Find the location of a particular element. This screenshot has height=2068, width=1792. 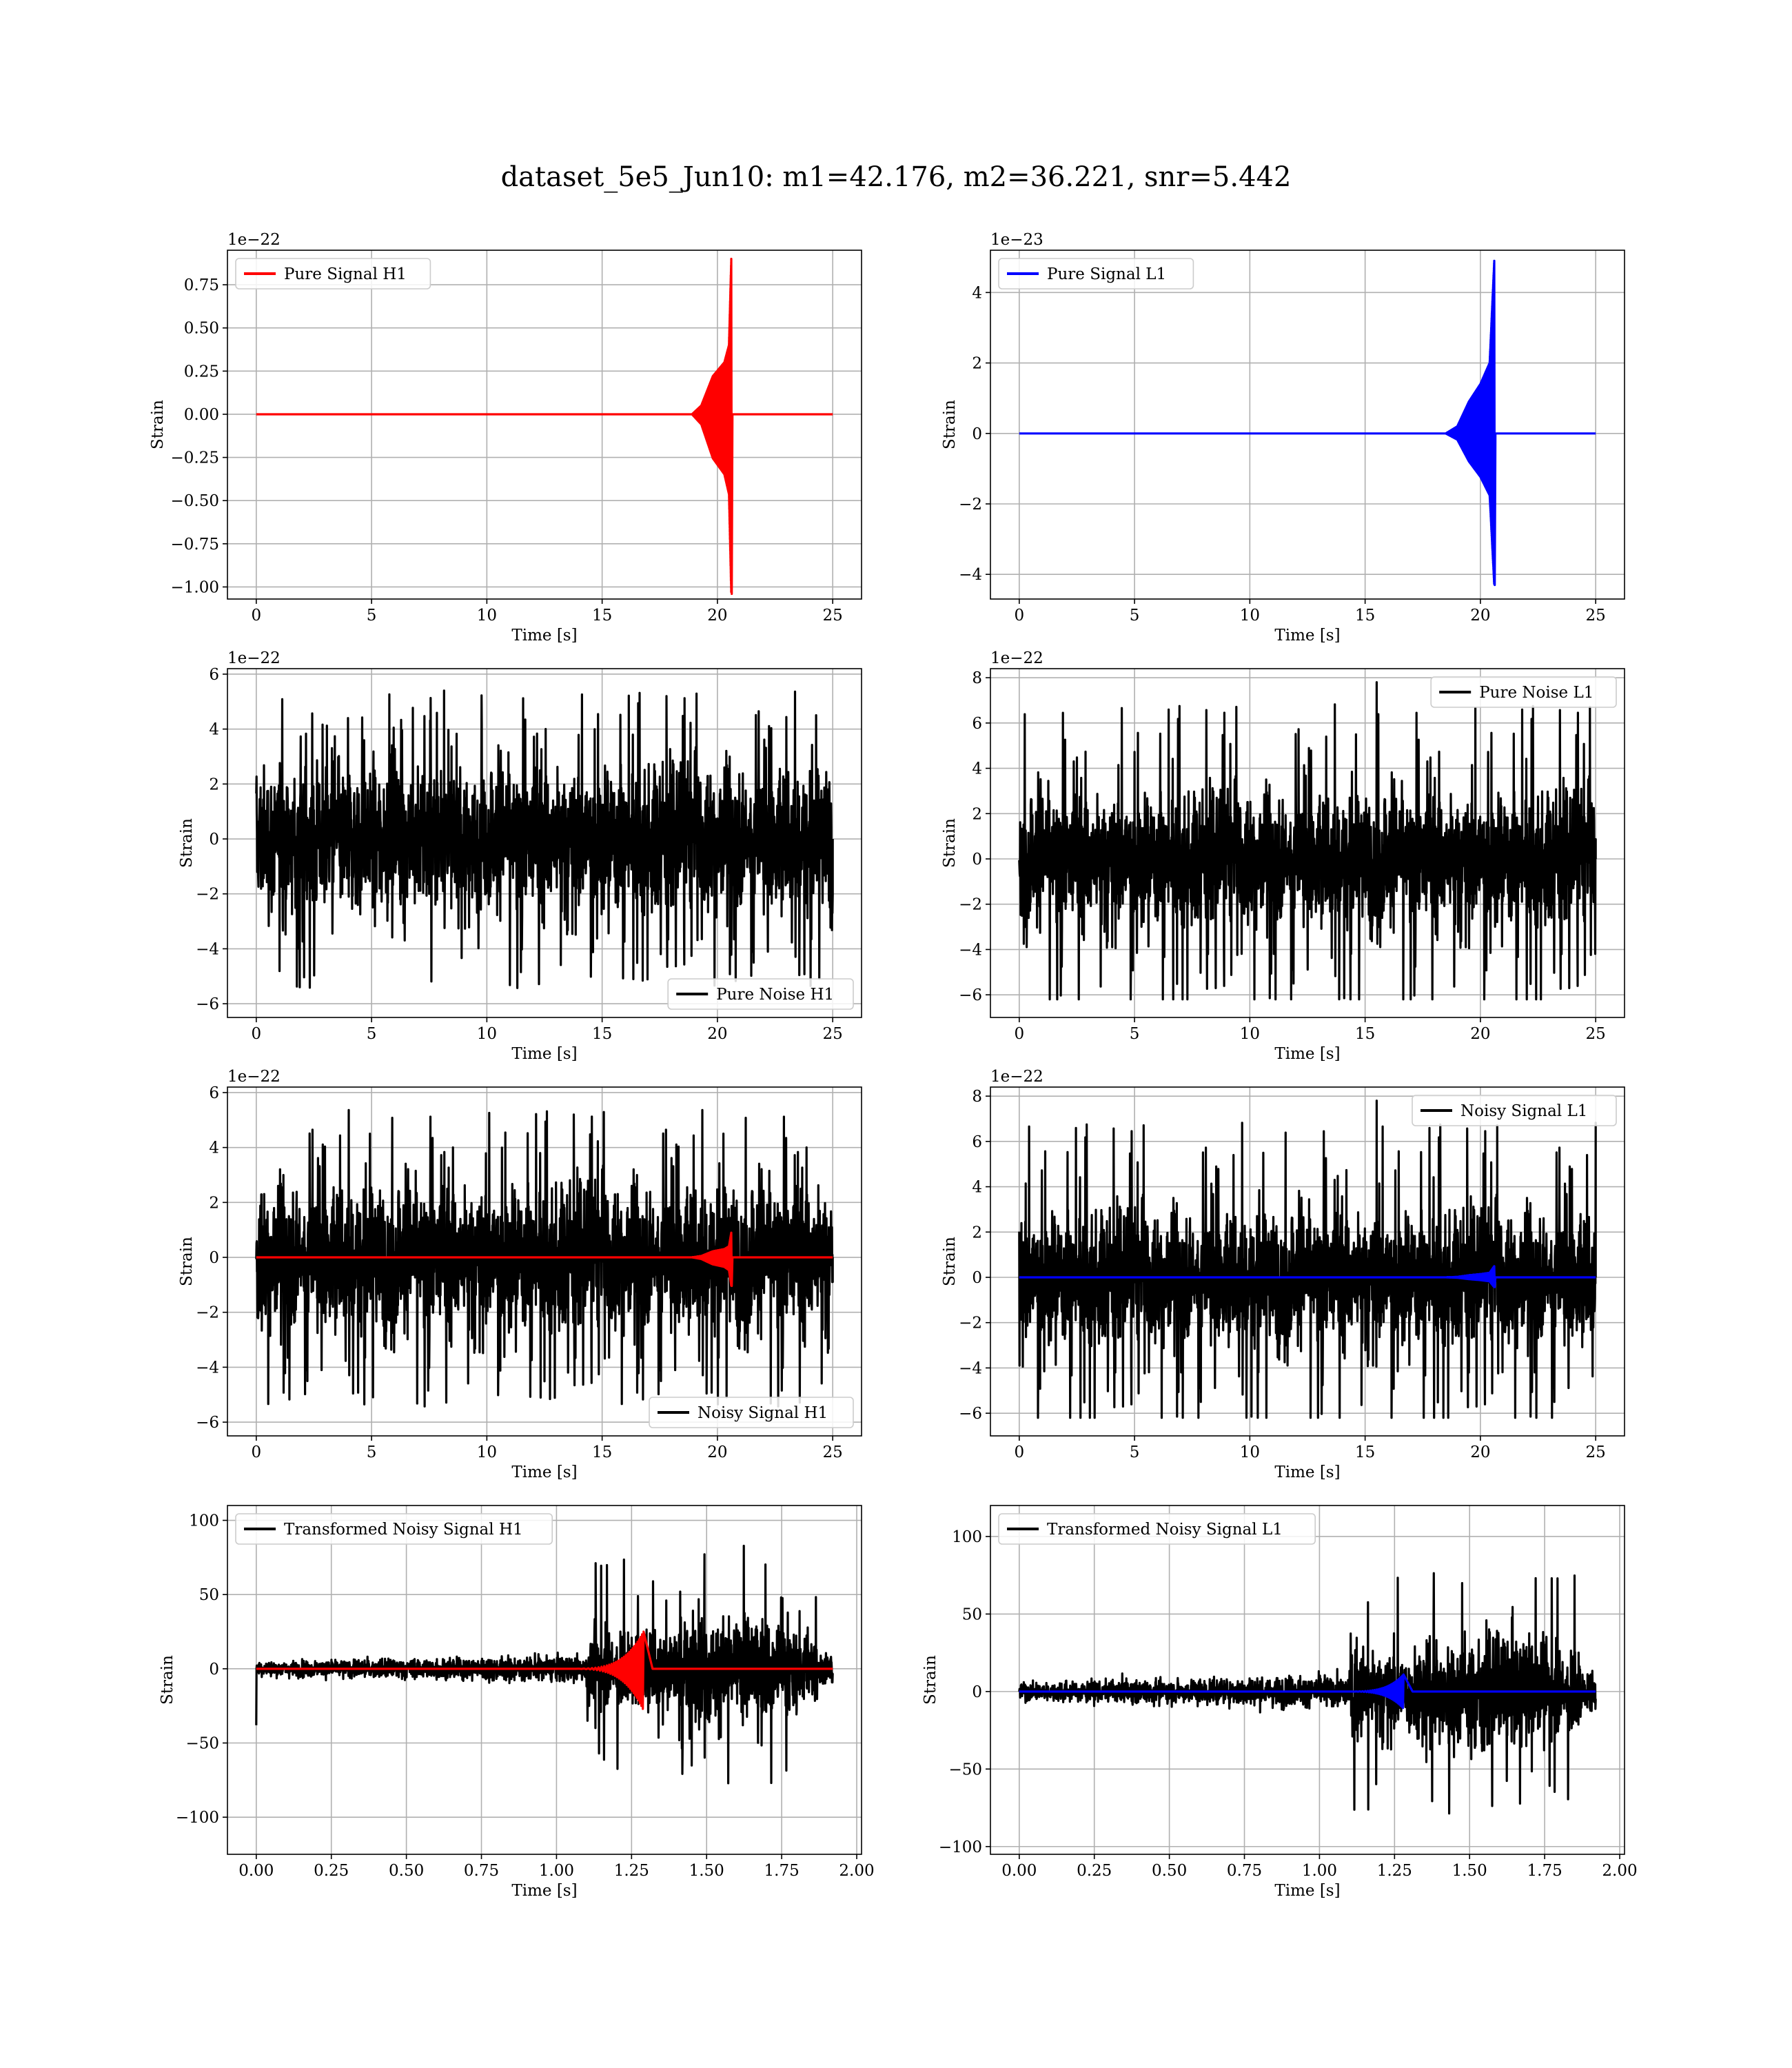

legend: Transformed Noisy Signal L1 is located at coordinates (1157, 1529).